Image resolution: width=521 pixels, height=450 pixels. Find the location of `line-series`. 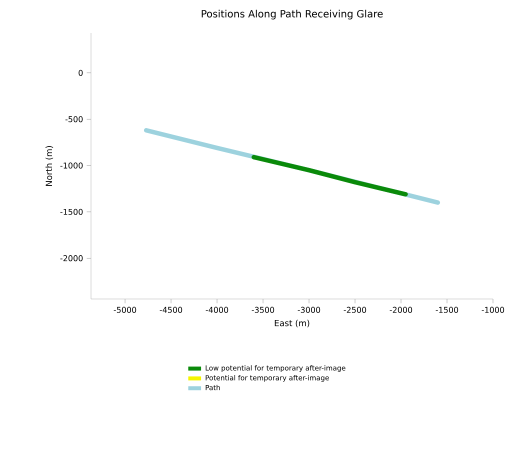

line-series is located at coordinates (330, 175).